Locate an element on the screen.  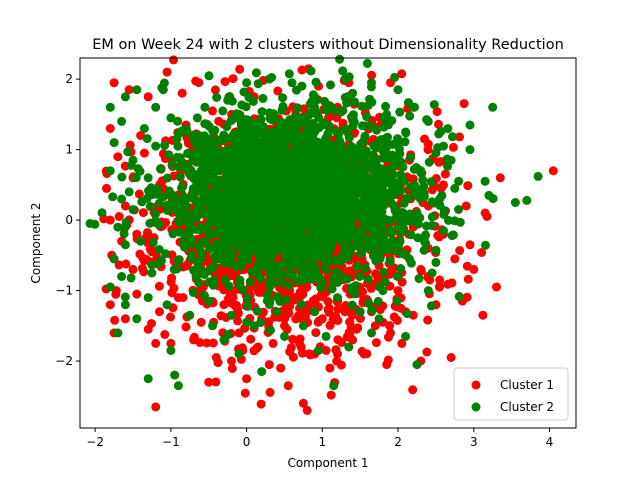
y-tick-label: 2 is located at coordinates (69, 79).